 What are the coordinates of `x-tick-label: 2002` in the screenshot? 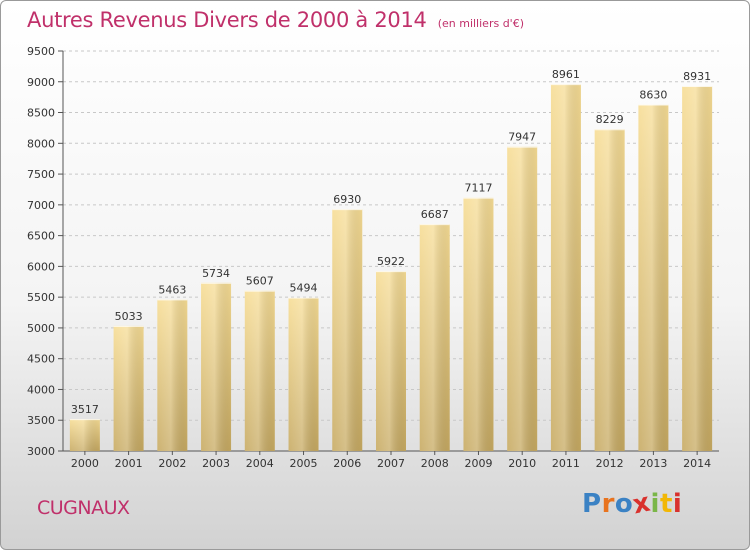 It's located at (172, 463).